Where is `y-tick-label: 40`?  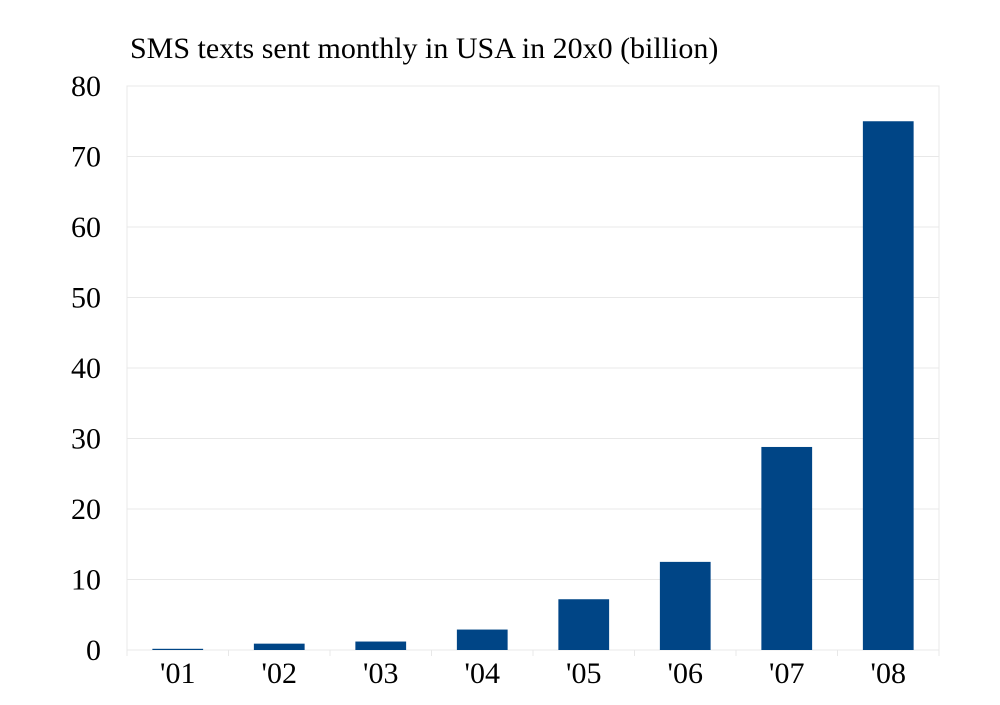
y-tick-label: 40 is located at coordinates (86, 368).